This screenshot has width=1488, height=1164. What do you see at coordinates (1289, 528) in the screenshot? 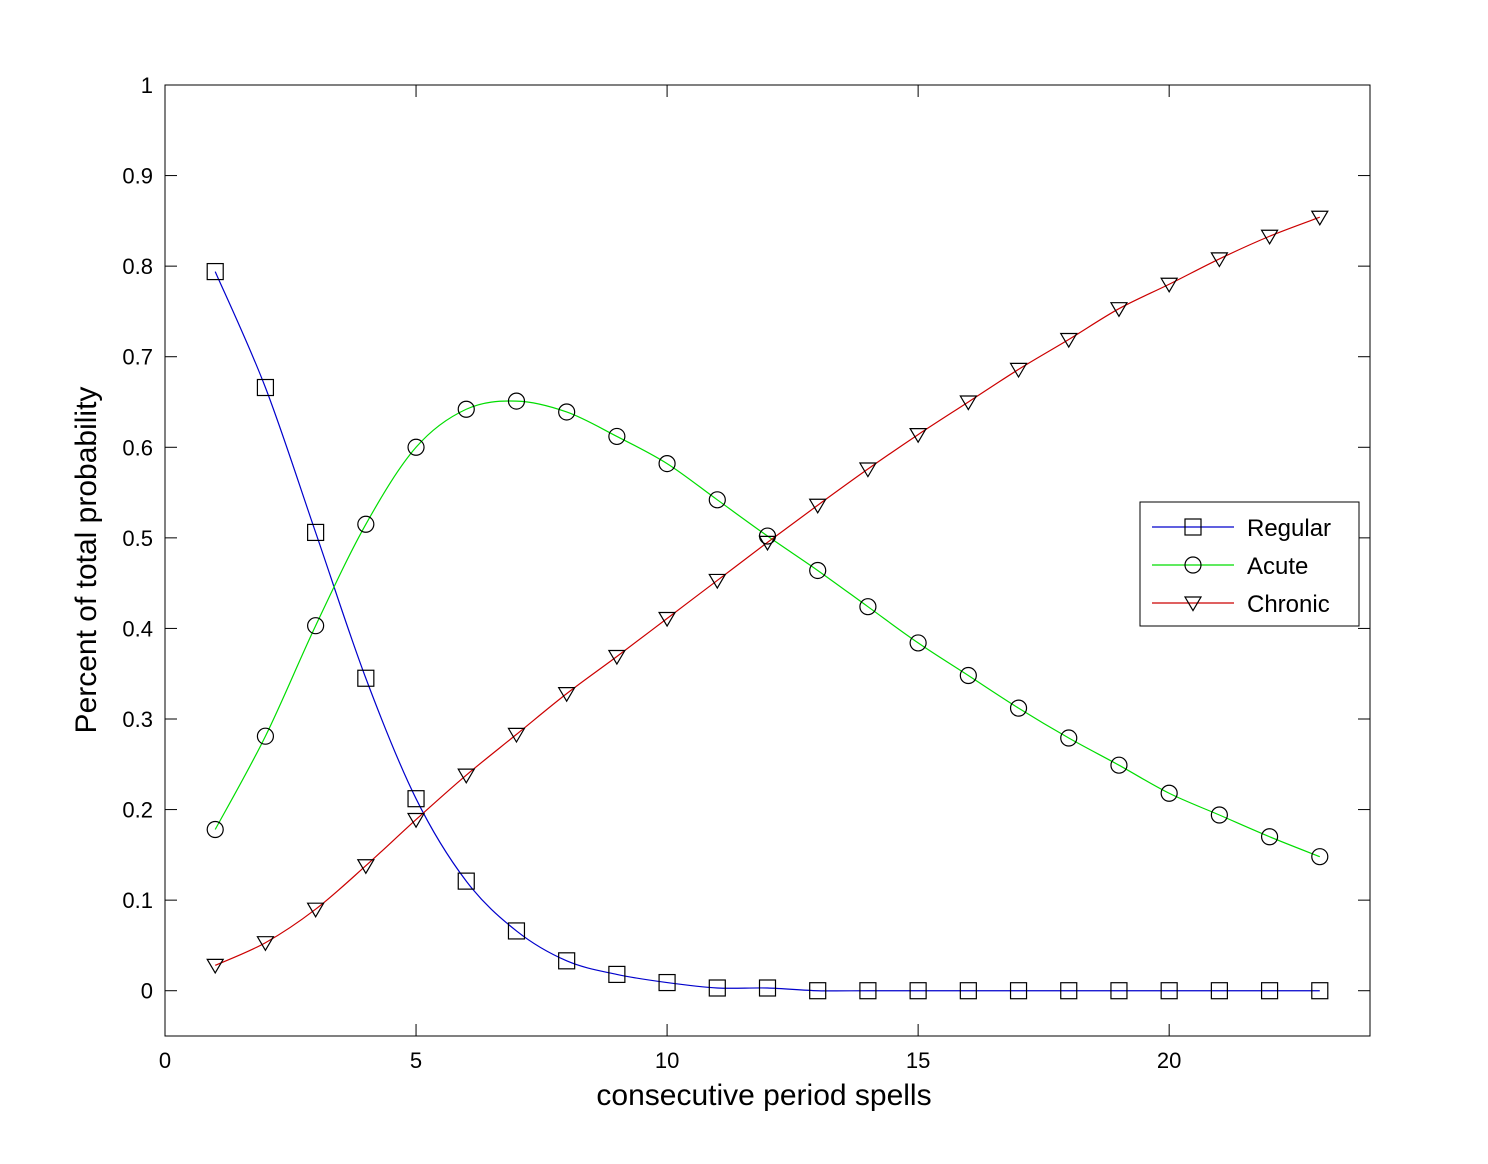
I see `legend-label-regular: Regular` at bounding box center [1289, 528].